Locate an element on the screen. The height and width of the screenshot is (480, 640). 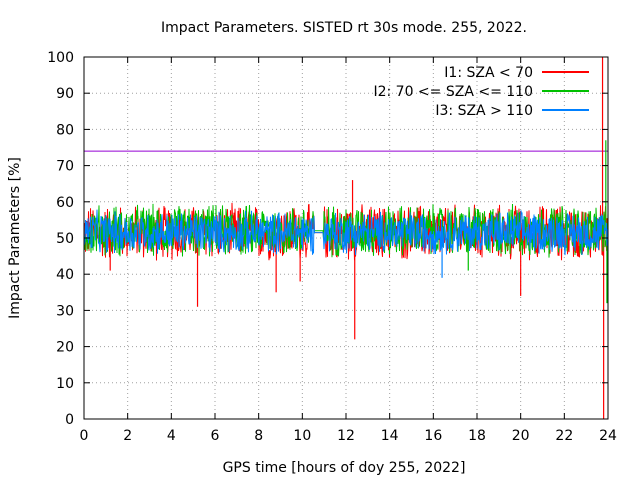
x-tick-label: 2 is located at coordinates (127, 436).